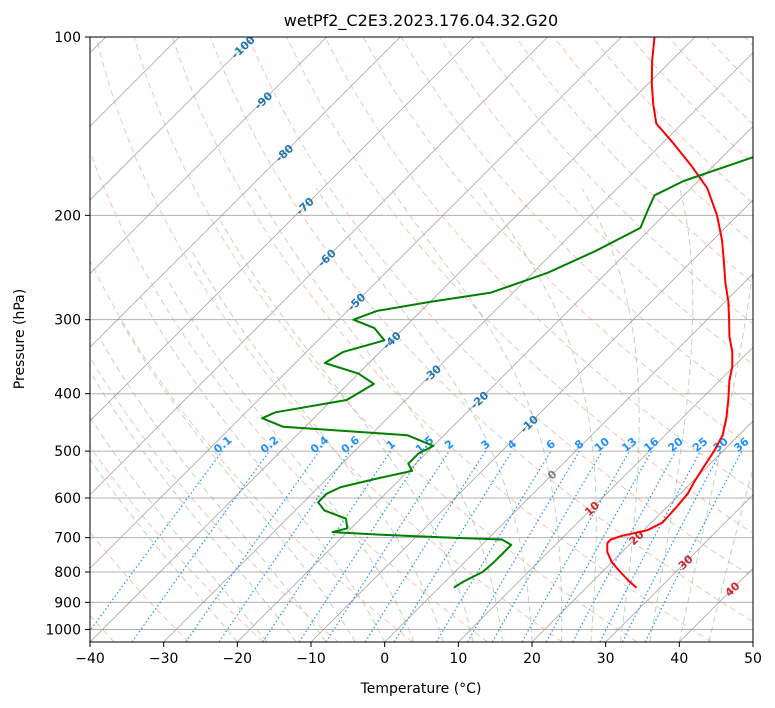 The height and width of the screenshot is (708, 775). I want to click on mixing-ratio-label: 0.1, so click(222, 445).